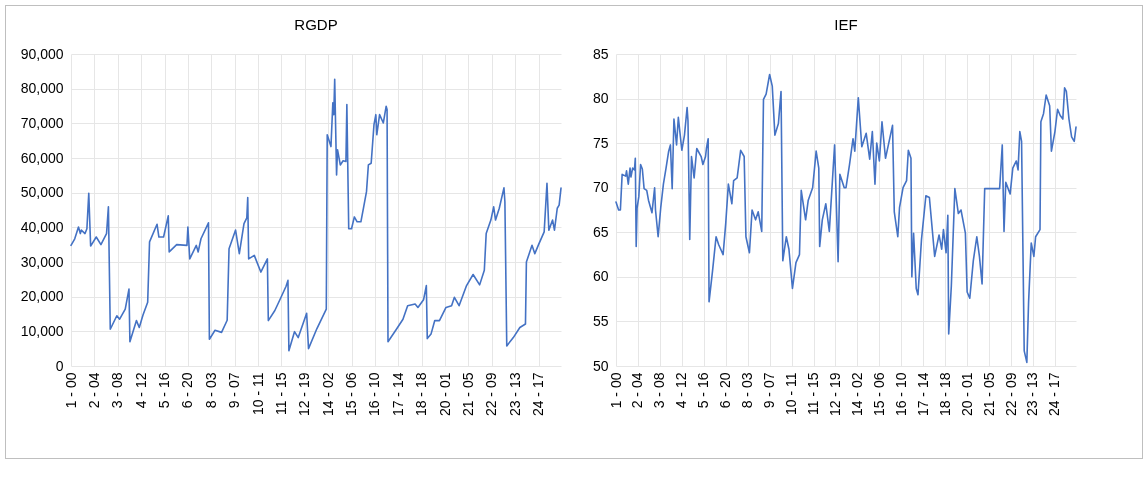  Describe the element at coordinates (42, 122) in the screenshot. I see `y-tick-label: 70,000` at that location.